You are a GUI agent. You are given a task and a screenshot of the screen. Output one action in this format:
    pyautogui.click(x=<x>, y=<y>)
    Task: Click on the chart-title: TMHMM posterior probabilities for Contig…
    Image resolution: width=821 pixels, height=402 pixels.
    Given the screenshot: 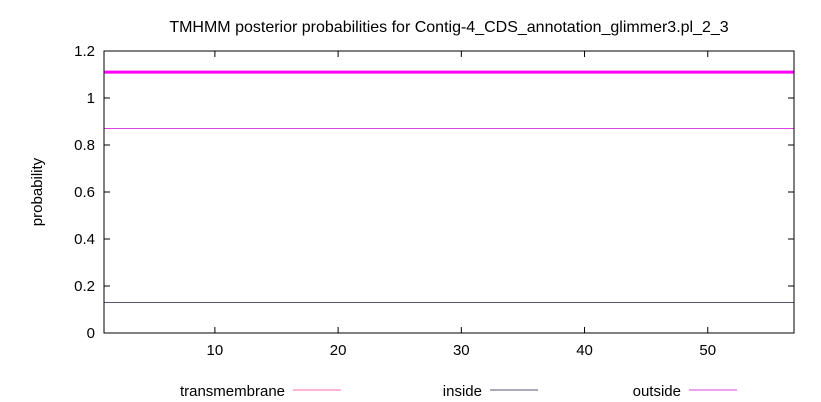 What is the action you would take?
    pyautogui.click(x=448, y=27)
    